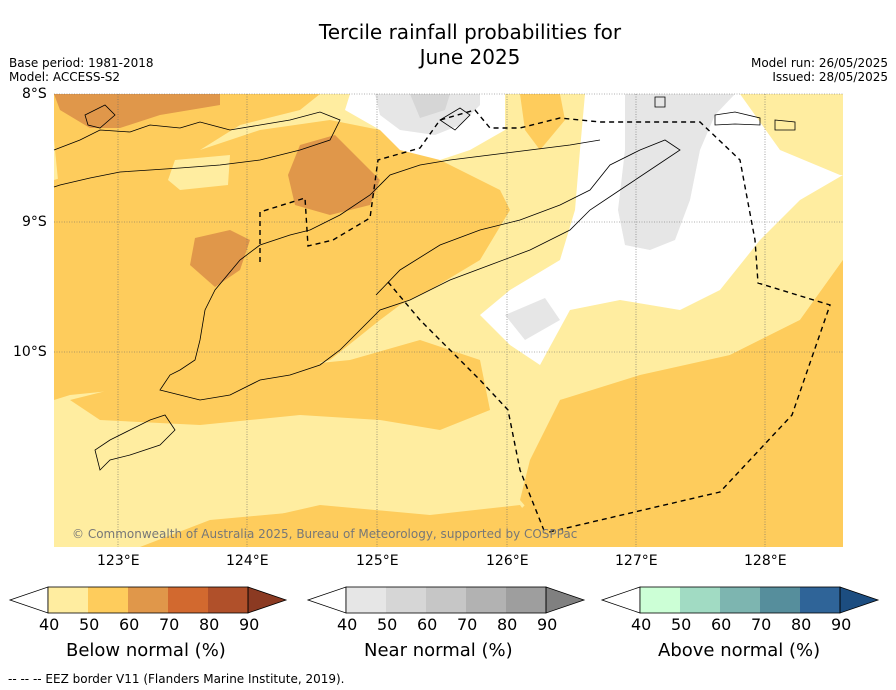  What do you see at coordinates (146, 650) in the screenshot?
I see `colorbar-title: Below normal (%)` at bounding box center [146, 650].